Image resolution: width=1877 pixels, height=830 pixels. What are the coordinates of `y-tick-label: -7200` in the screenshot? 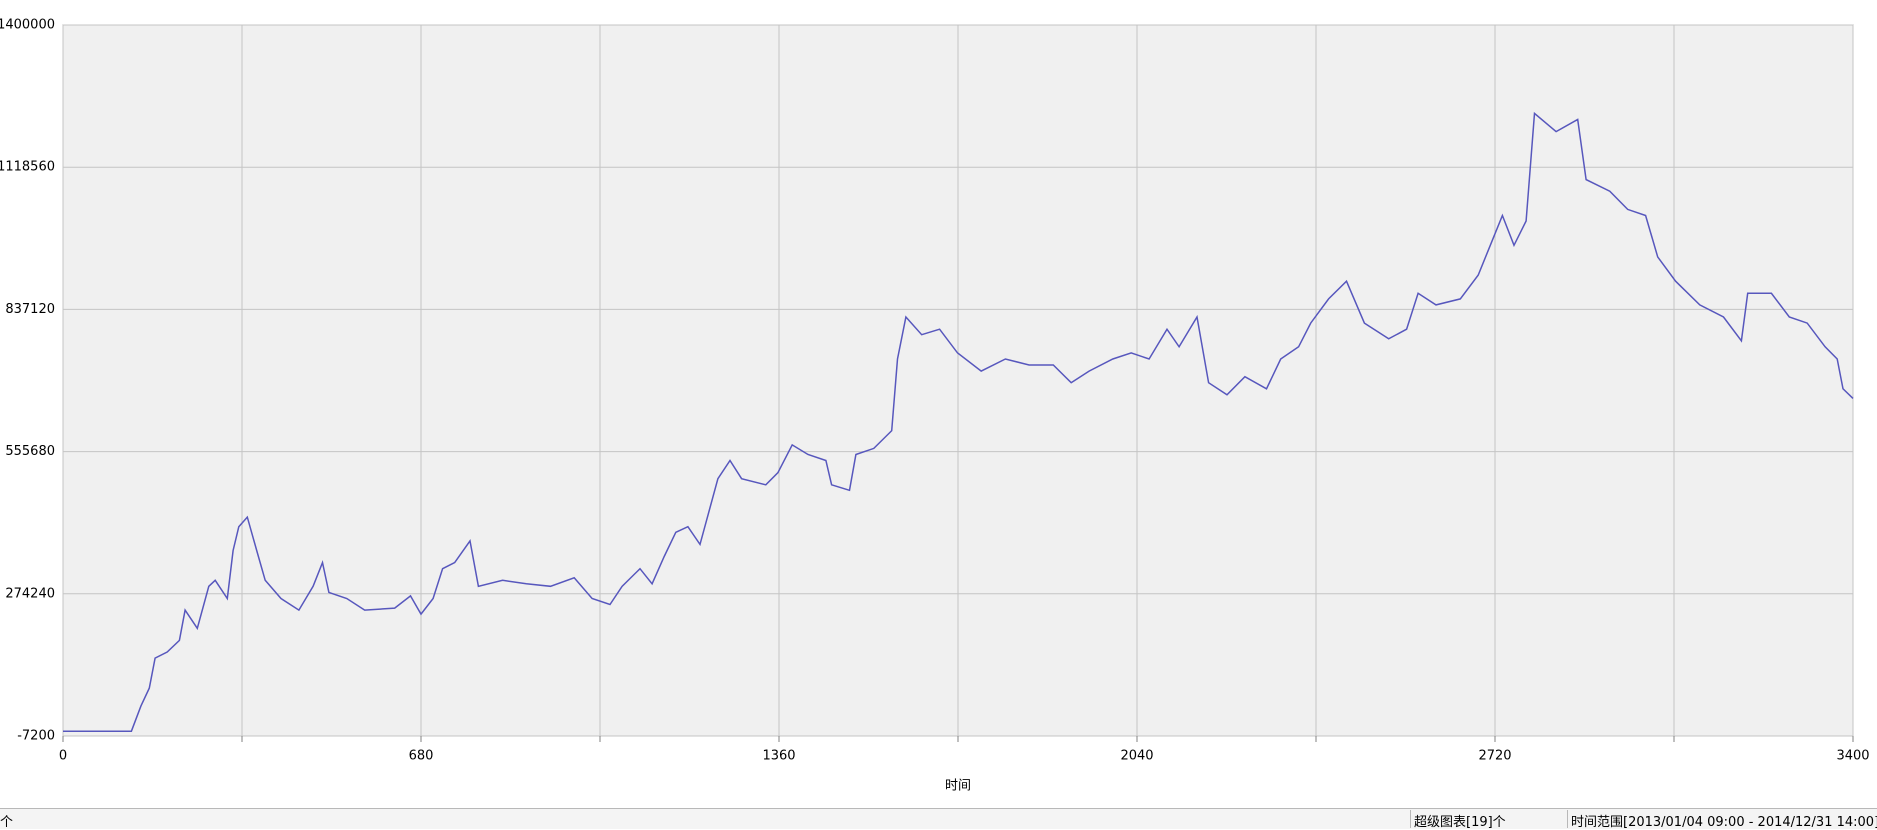 It's located at (36, 736).